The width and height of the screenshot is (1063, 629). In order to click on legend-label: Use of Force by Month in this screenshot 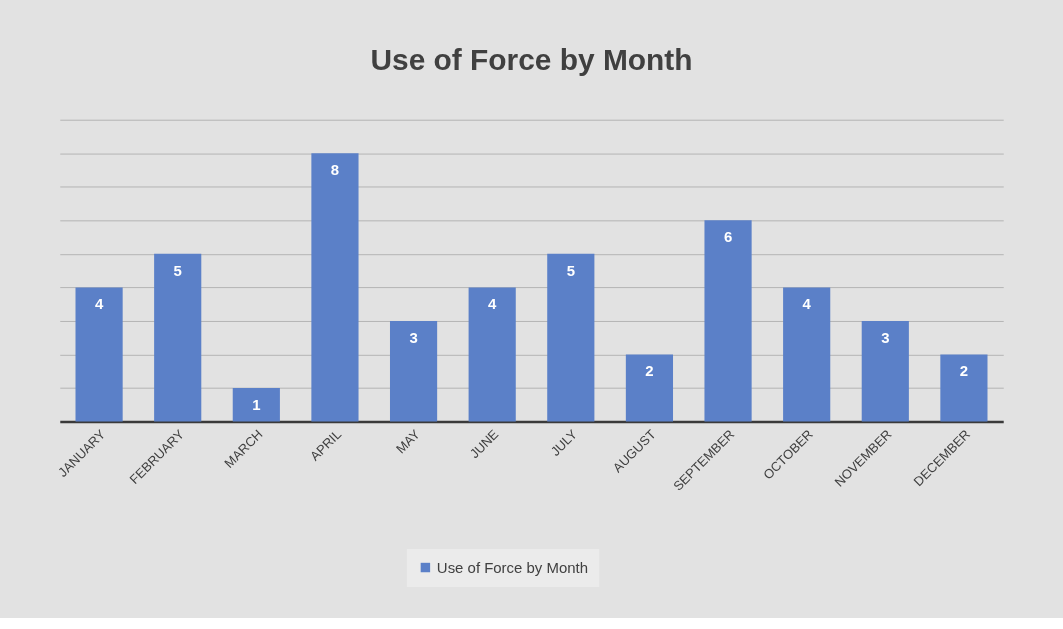, I will do `click(512, 567)`.